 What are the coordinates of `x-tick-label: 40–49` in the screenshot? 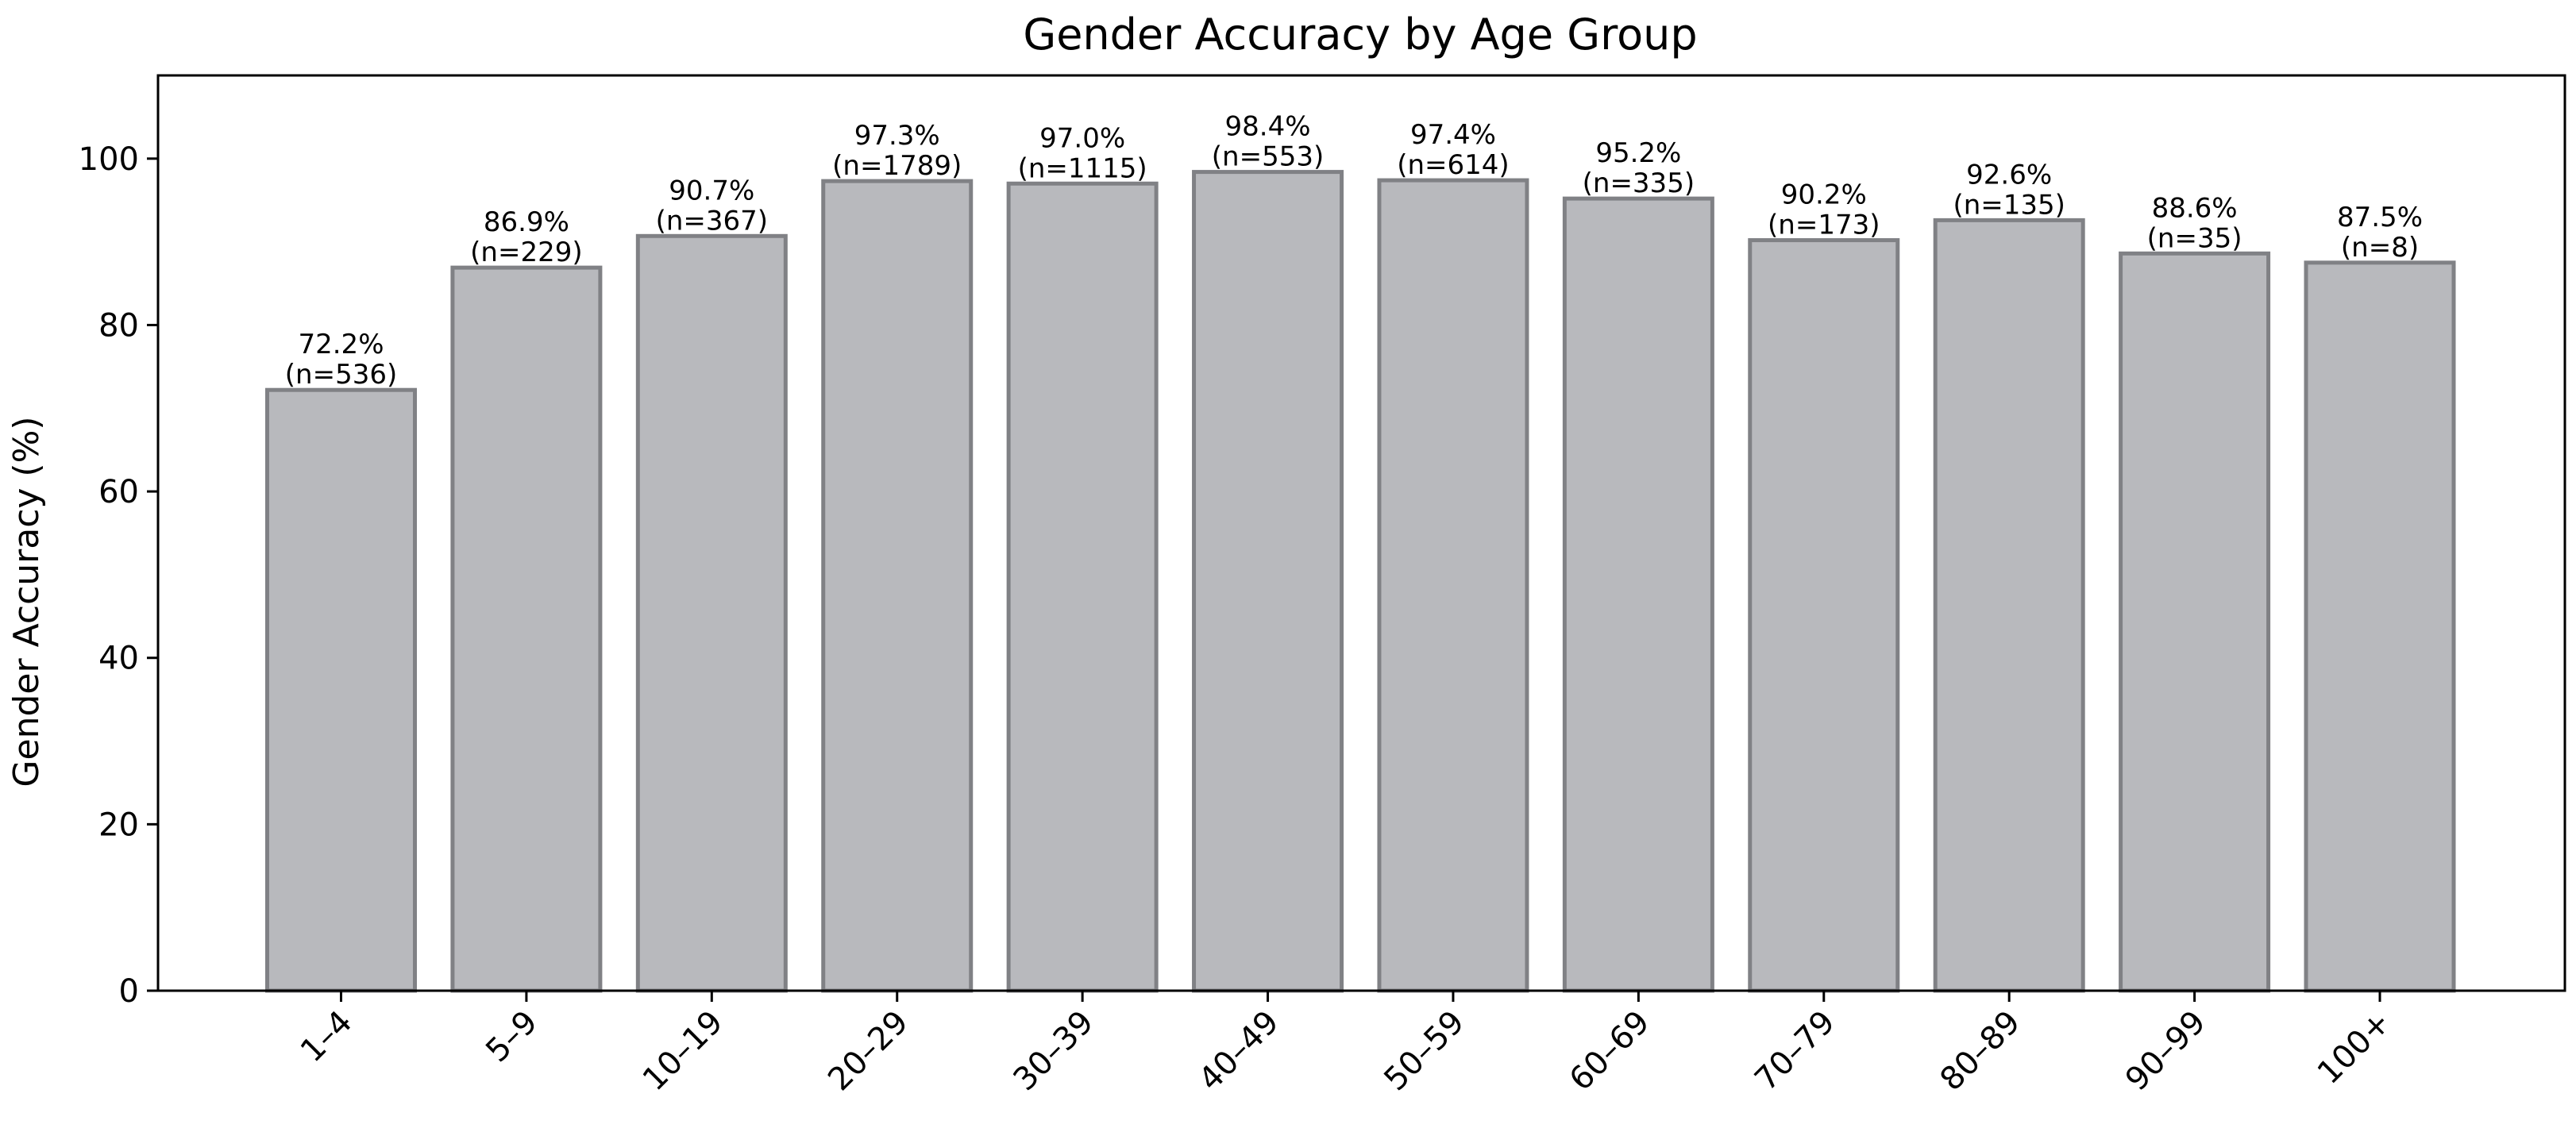 It's located at (1239, 1052).